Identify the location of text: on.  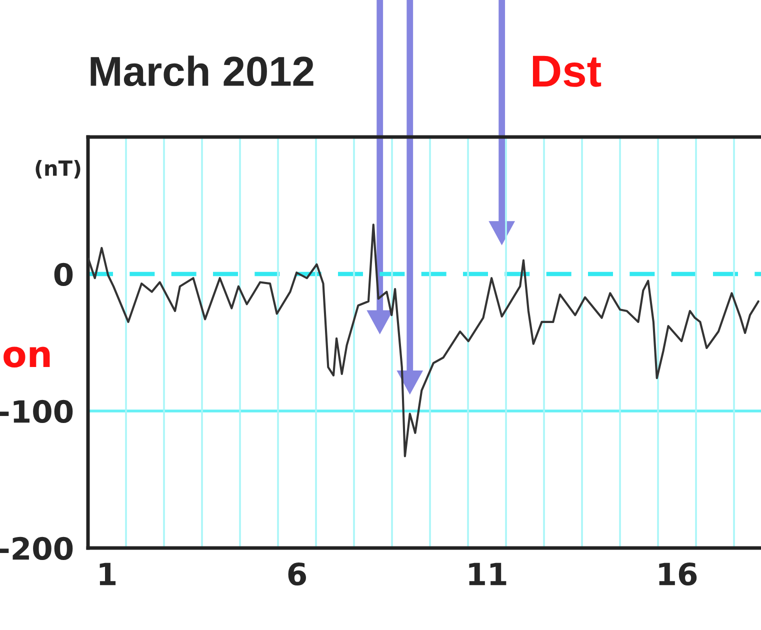
(27, 357).